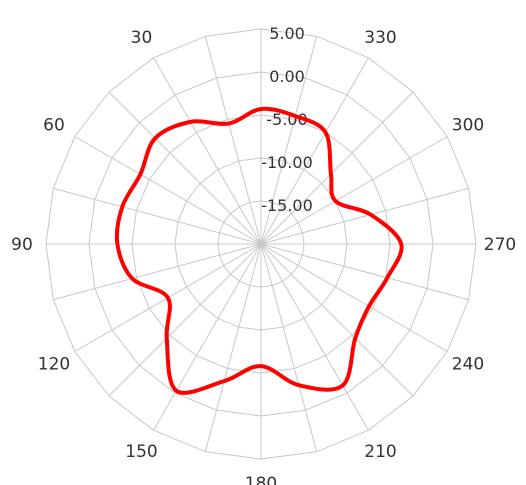 The width and height of the screenshot is (526, 485). Describe the element at coordinates (141, 452) in the screenshot. I see `angle-label-150: 150` at that location.